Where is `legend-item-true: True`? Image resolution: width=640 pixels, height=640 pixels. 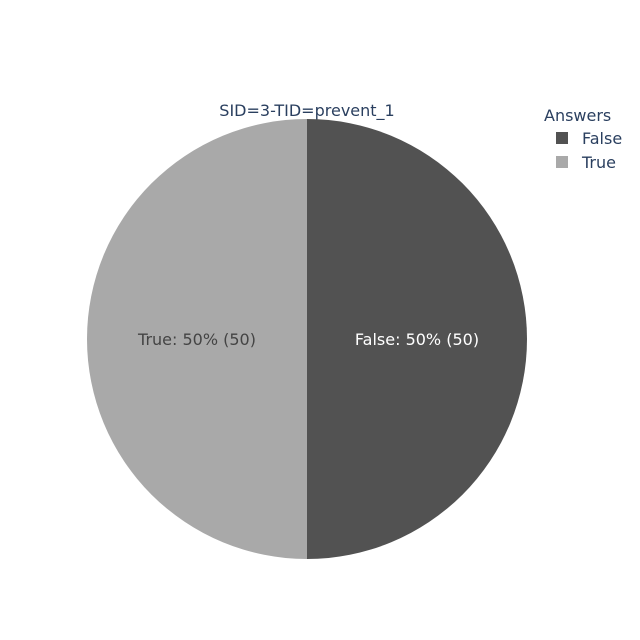
legend-item-true: True is located at coordinates (586, 162).